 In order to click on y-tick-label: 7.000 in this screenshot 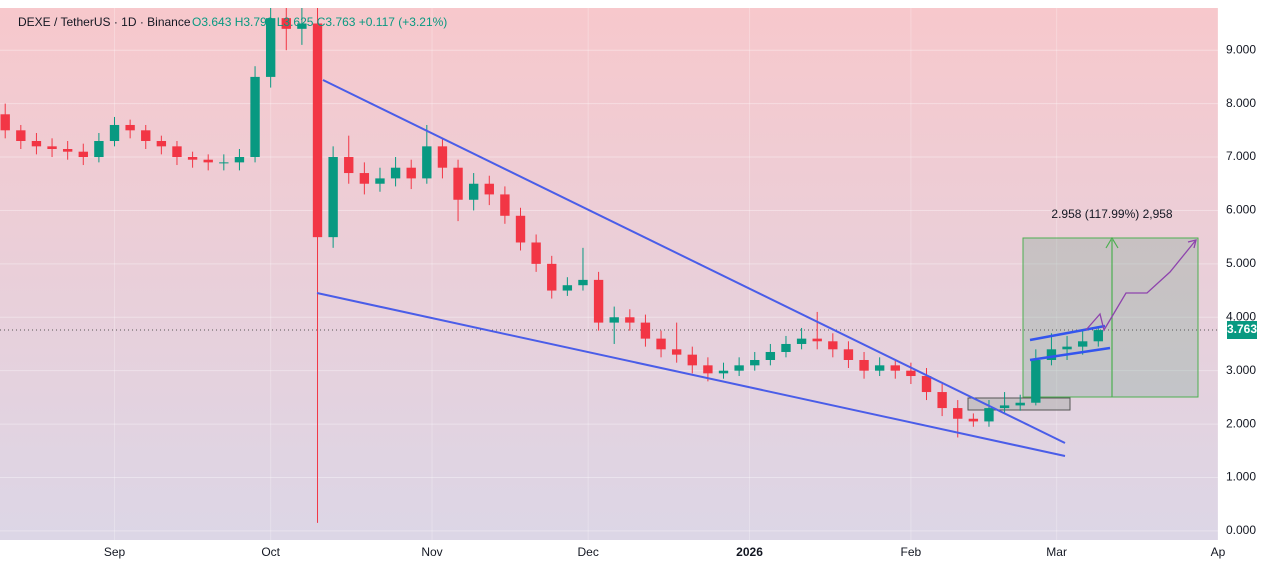, I will do `click(1241, 156)`.